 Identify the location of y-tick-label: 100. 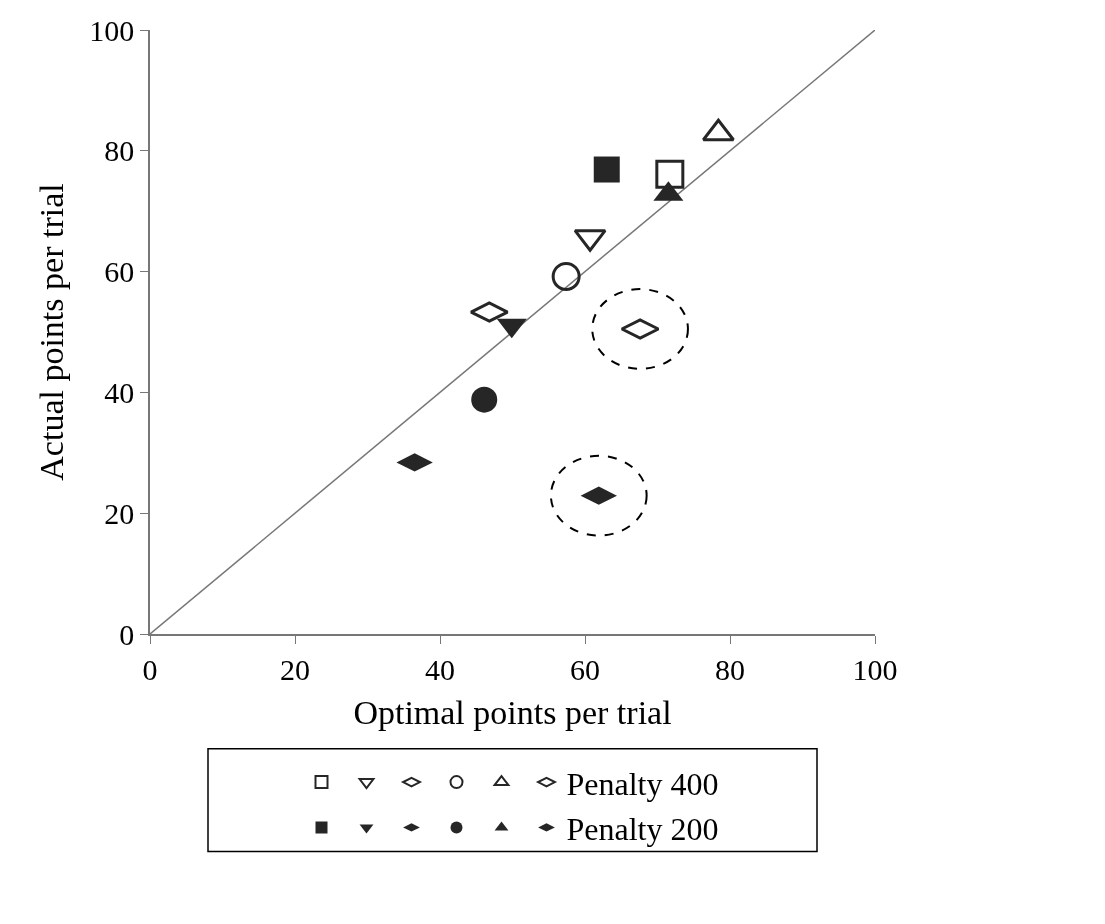
(112, 30).